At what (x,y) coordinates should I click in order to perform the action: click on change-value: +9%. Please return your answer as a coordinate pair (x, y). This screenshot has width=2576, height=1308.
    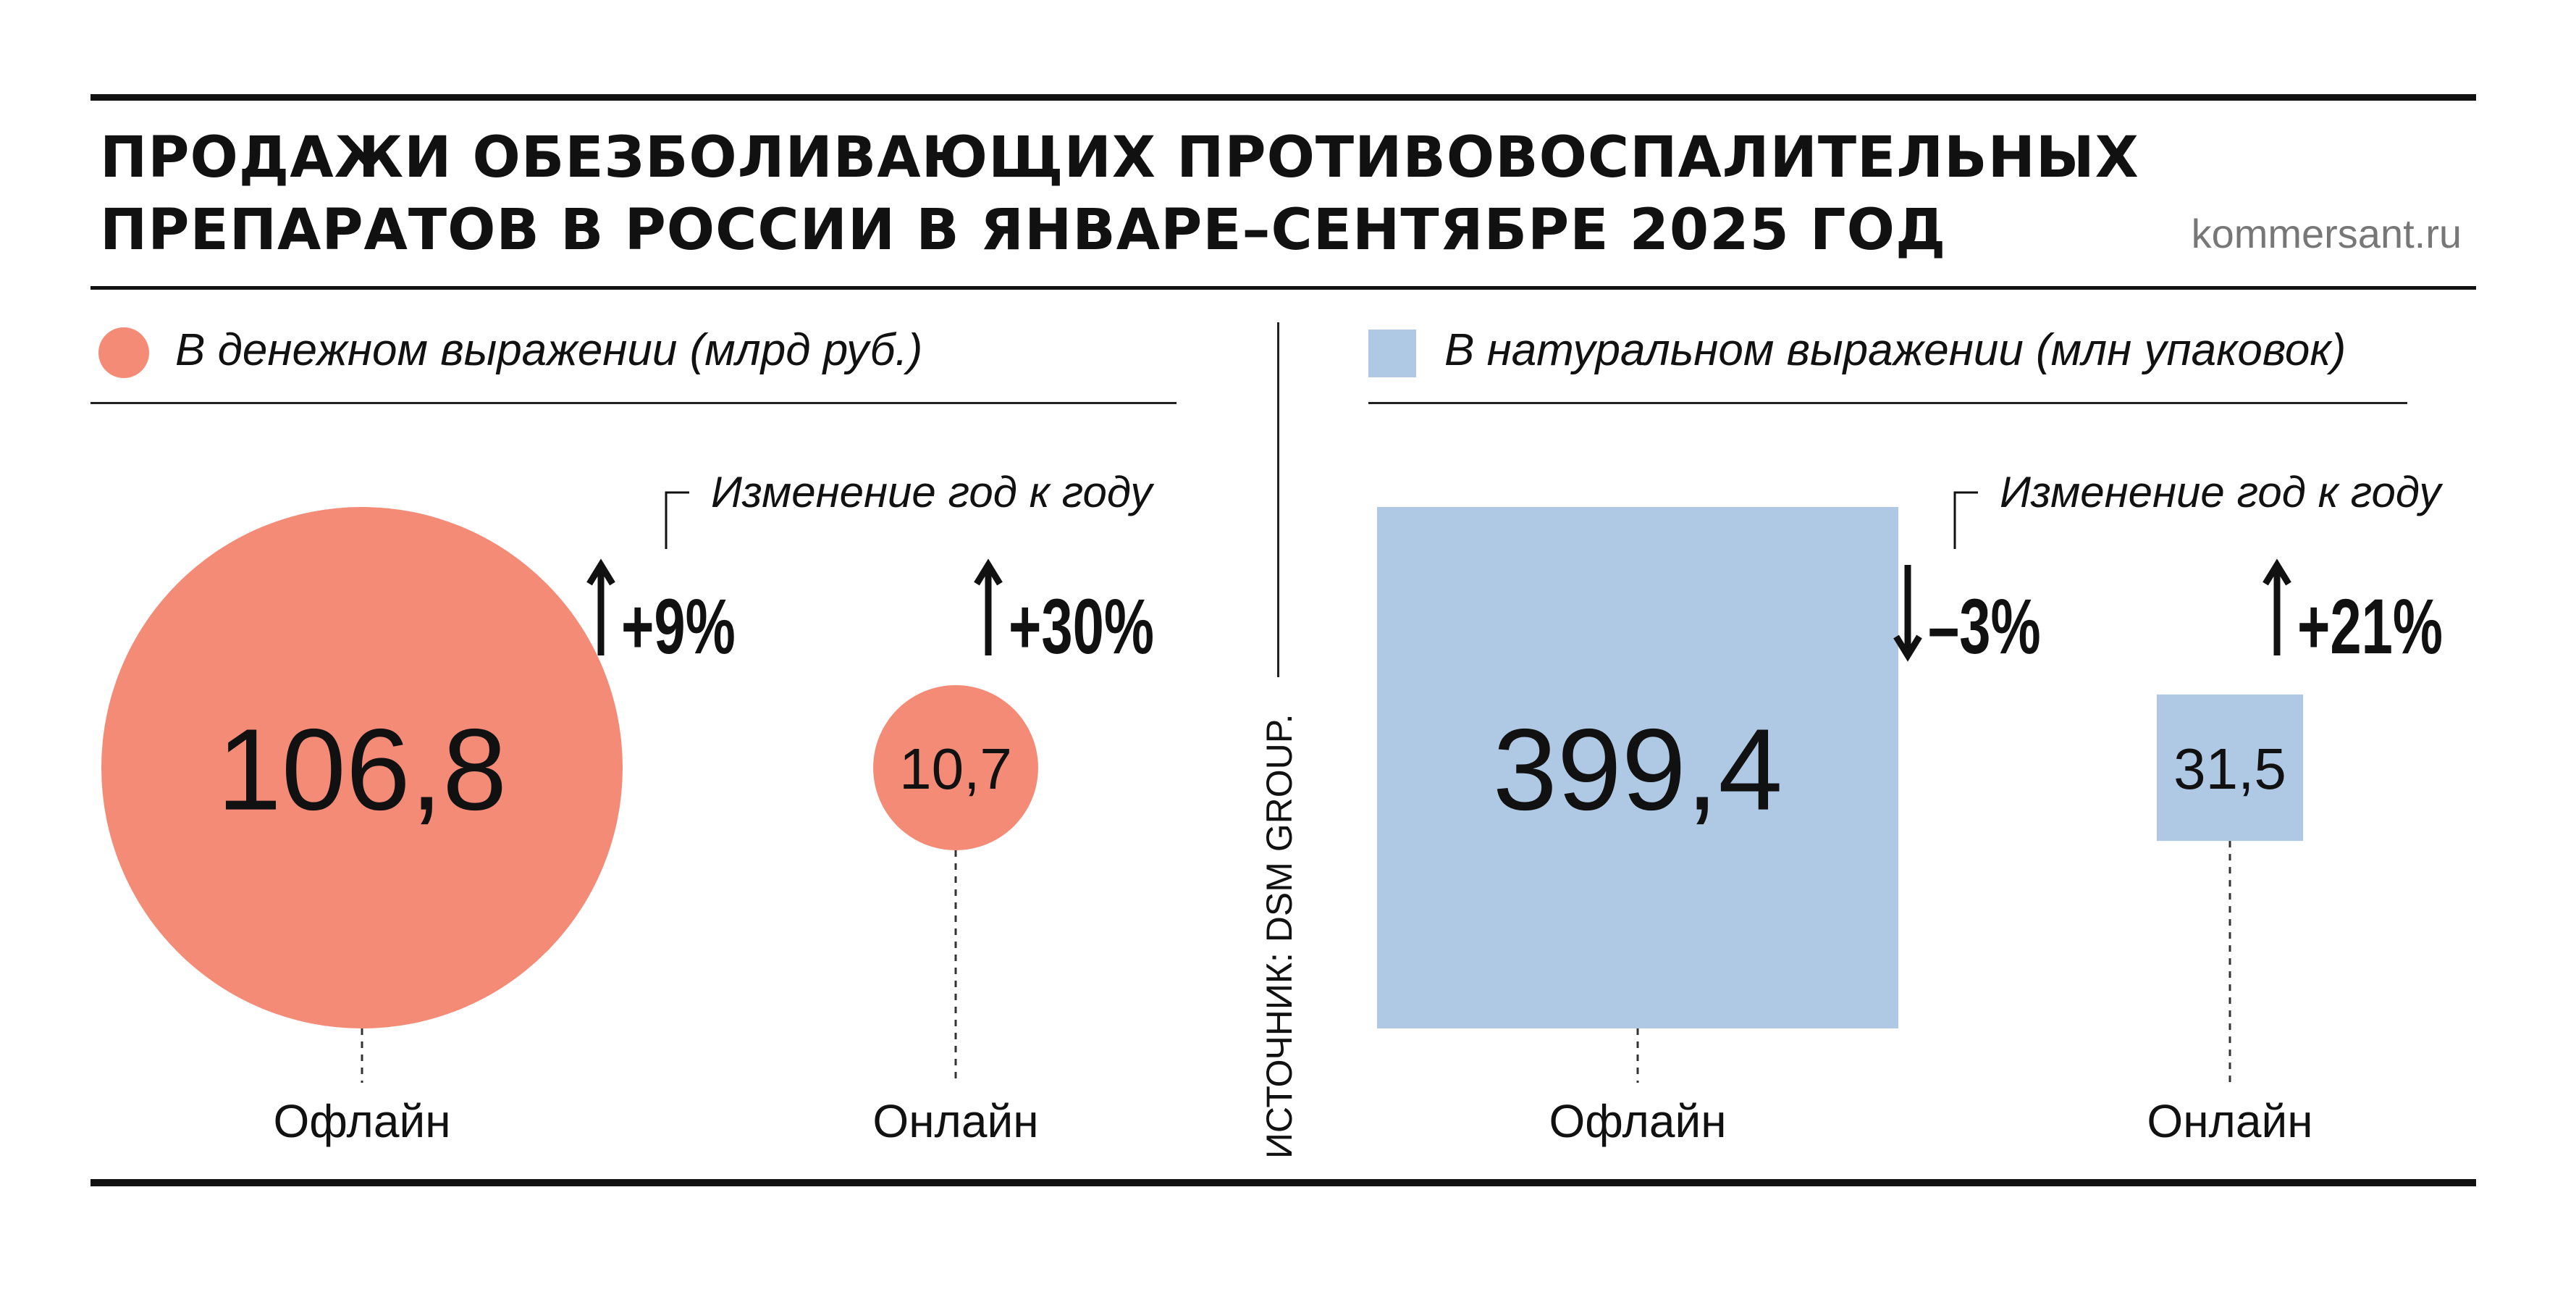
    Looking at the image, I should click on (678, 626).